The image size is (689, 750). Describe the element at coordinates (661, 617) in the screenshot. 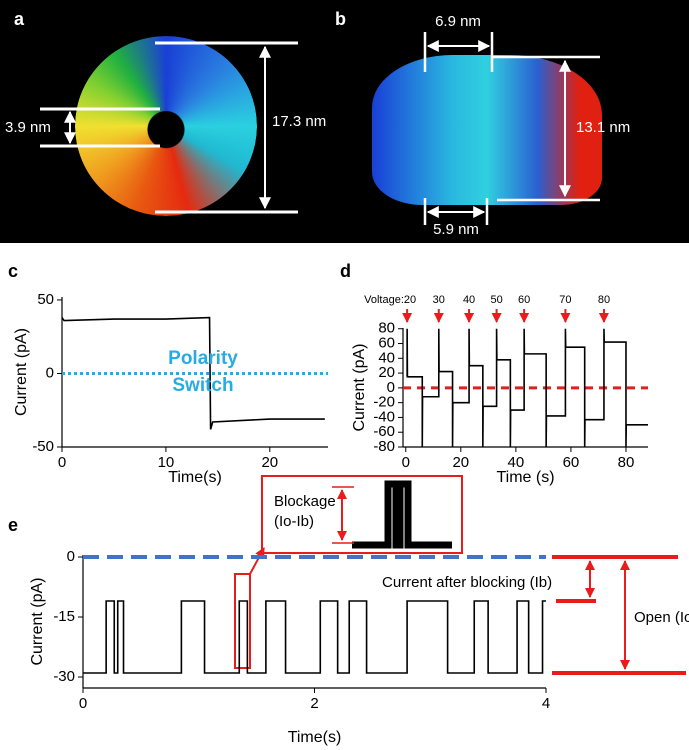

I see `annotation: Open (Io)` at that location.